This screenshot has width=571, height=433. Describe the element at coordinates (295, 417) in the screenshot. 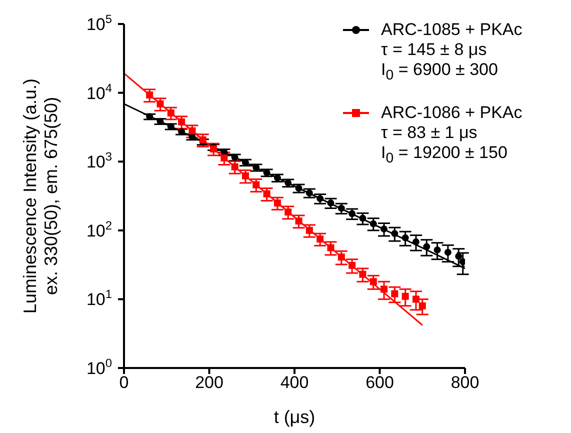

I see `x-axis-title: t (μs)` at that location.